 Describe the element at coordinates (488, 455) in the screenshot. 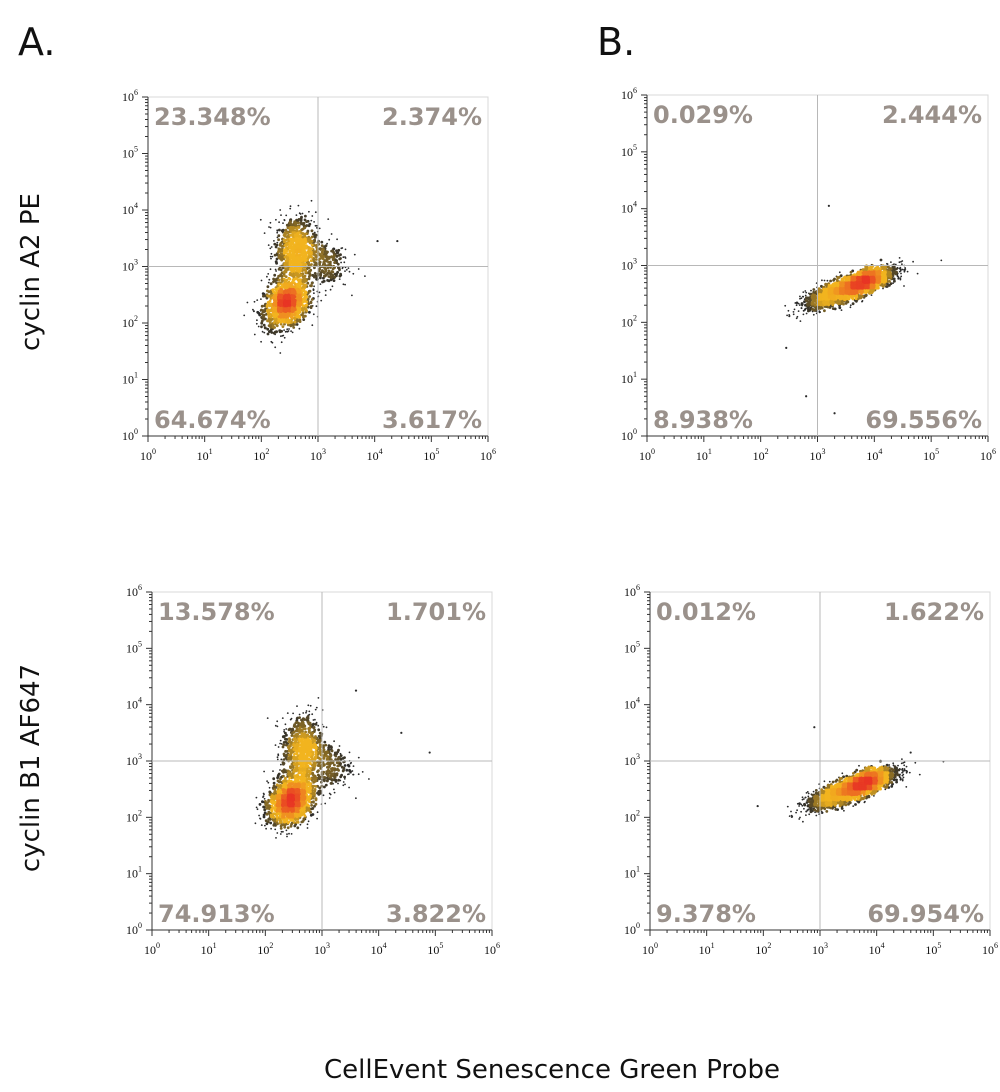

I see `x-tick-label: 10⁶` at that location.